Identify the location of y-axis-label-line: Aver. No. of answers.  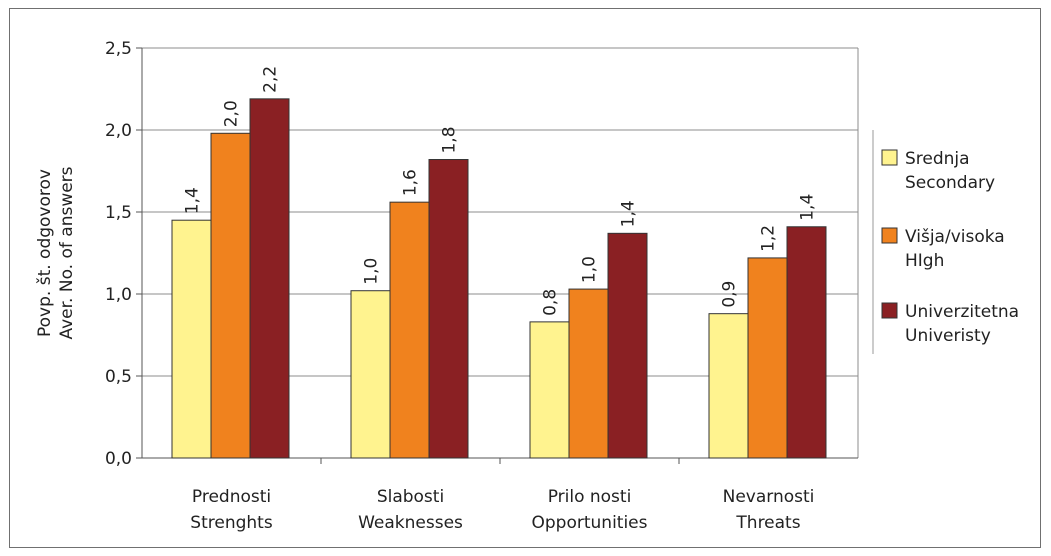
(67, 252).